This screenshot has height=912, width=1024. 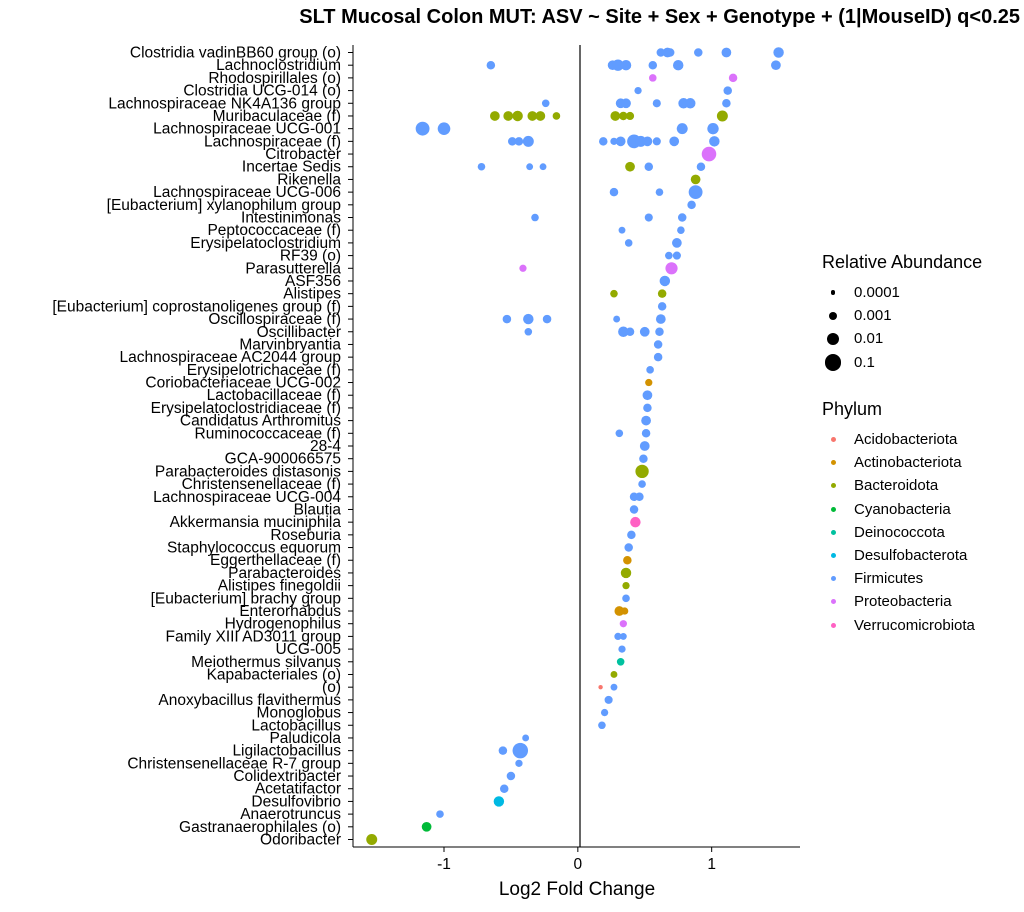 What do you see at coordinates (275, 560) in the screenshot?
I see `y-tick-label: Eggerthellaceae (f)` at bounding box center [275, 560].